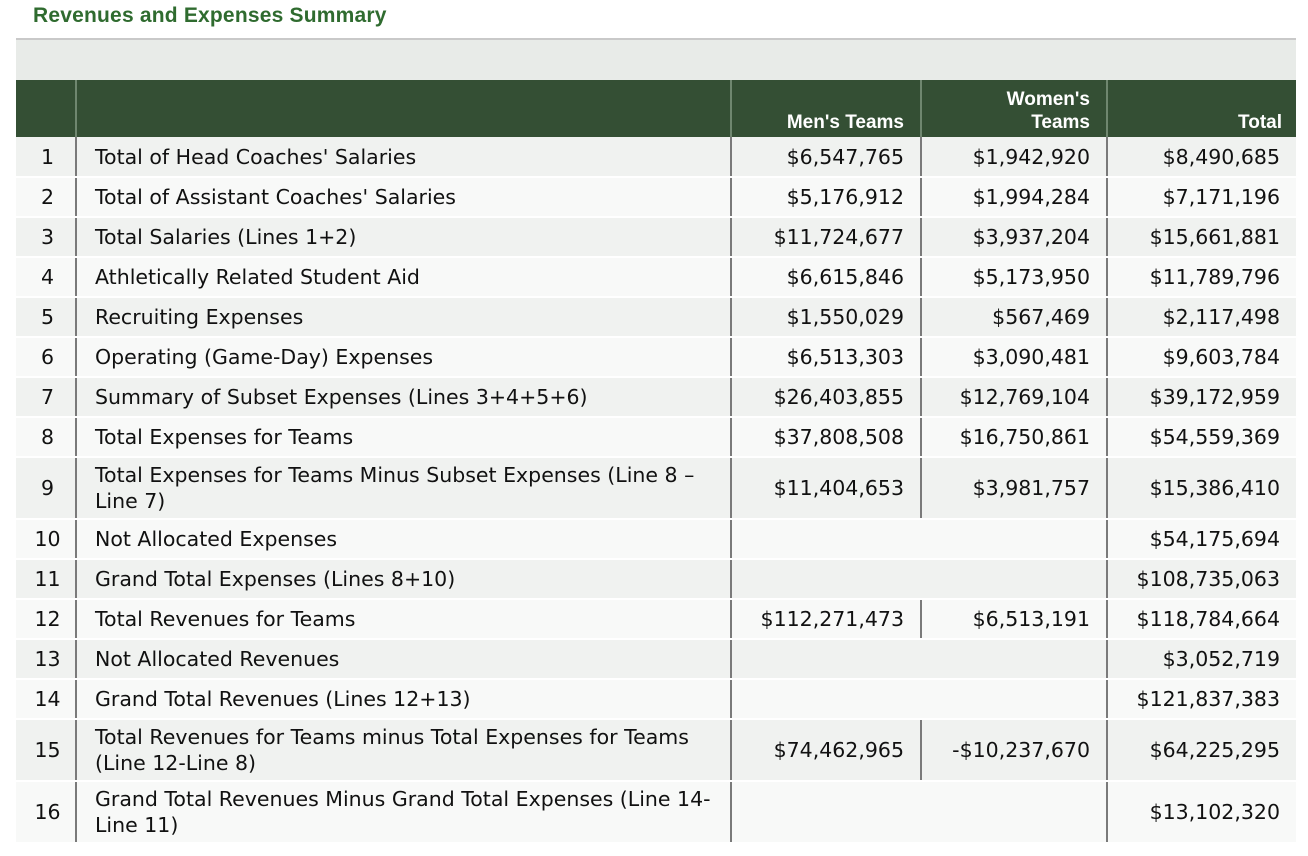 This screenshot has height=856, width=1308. Describe the element at coordinates (1201, 357) in the screenshot. I see `total-value: $9,603,784` at that location.